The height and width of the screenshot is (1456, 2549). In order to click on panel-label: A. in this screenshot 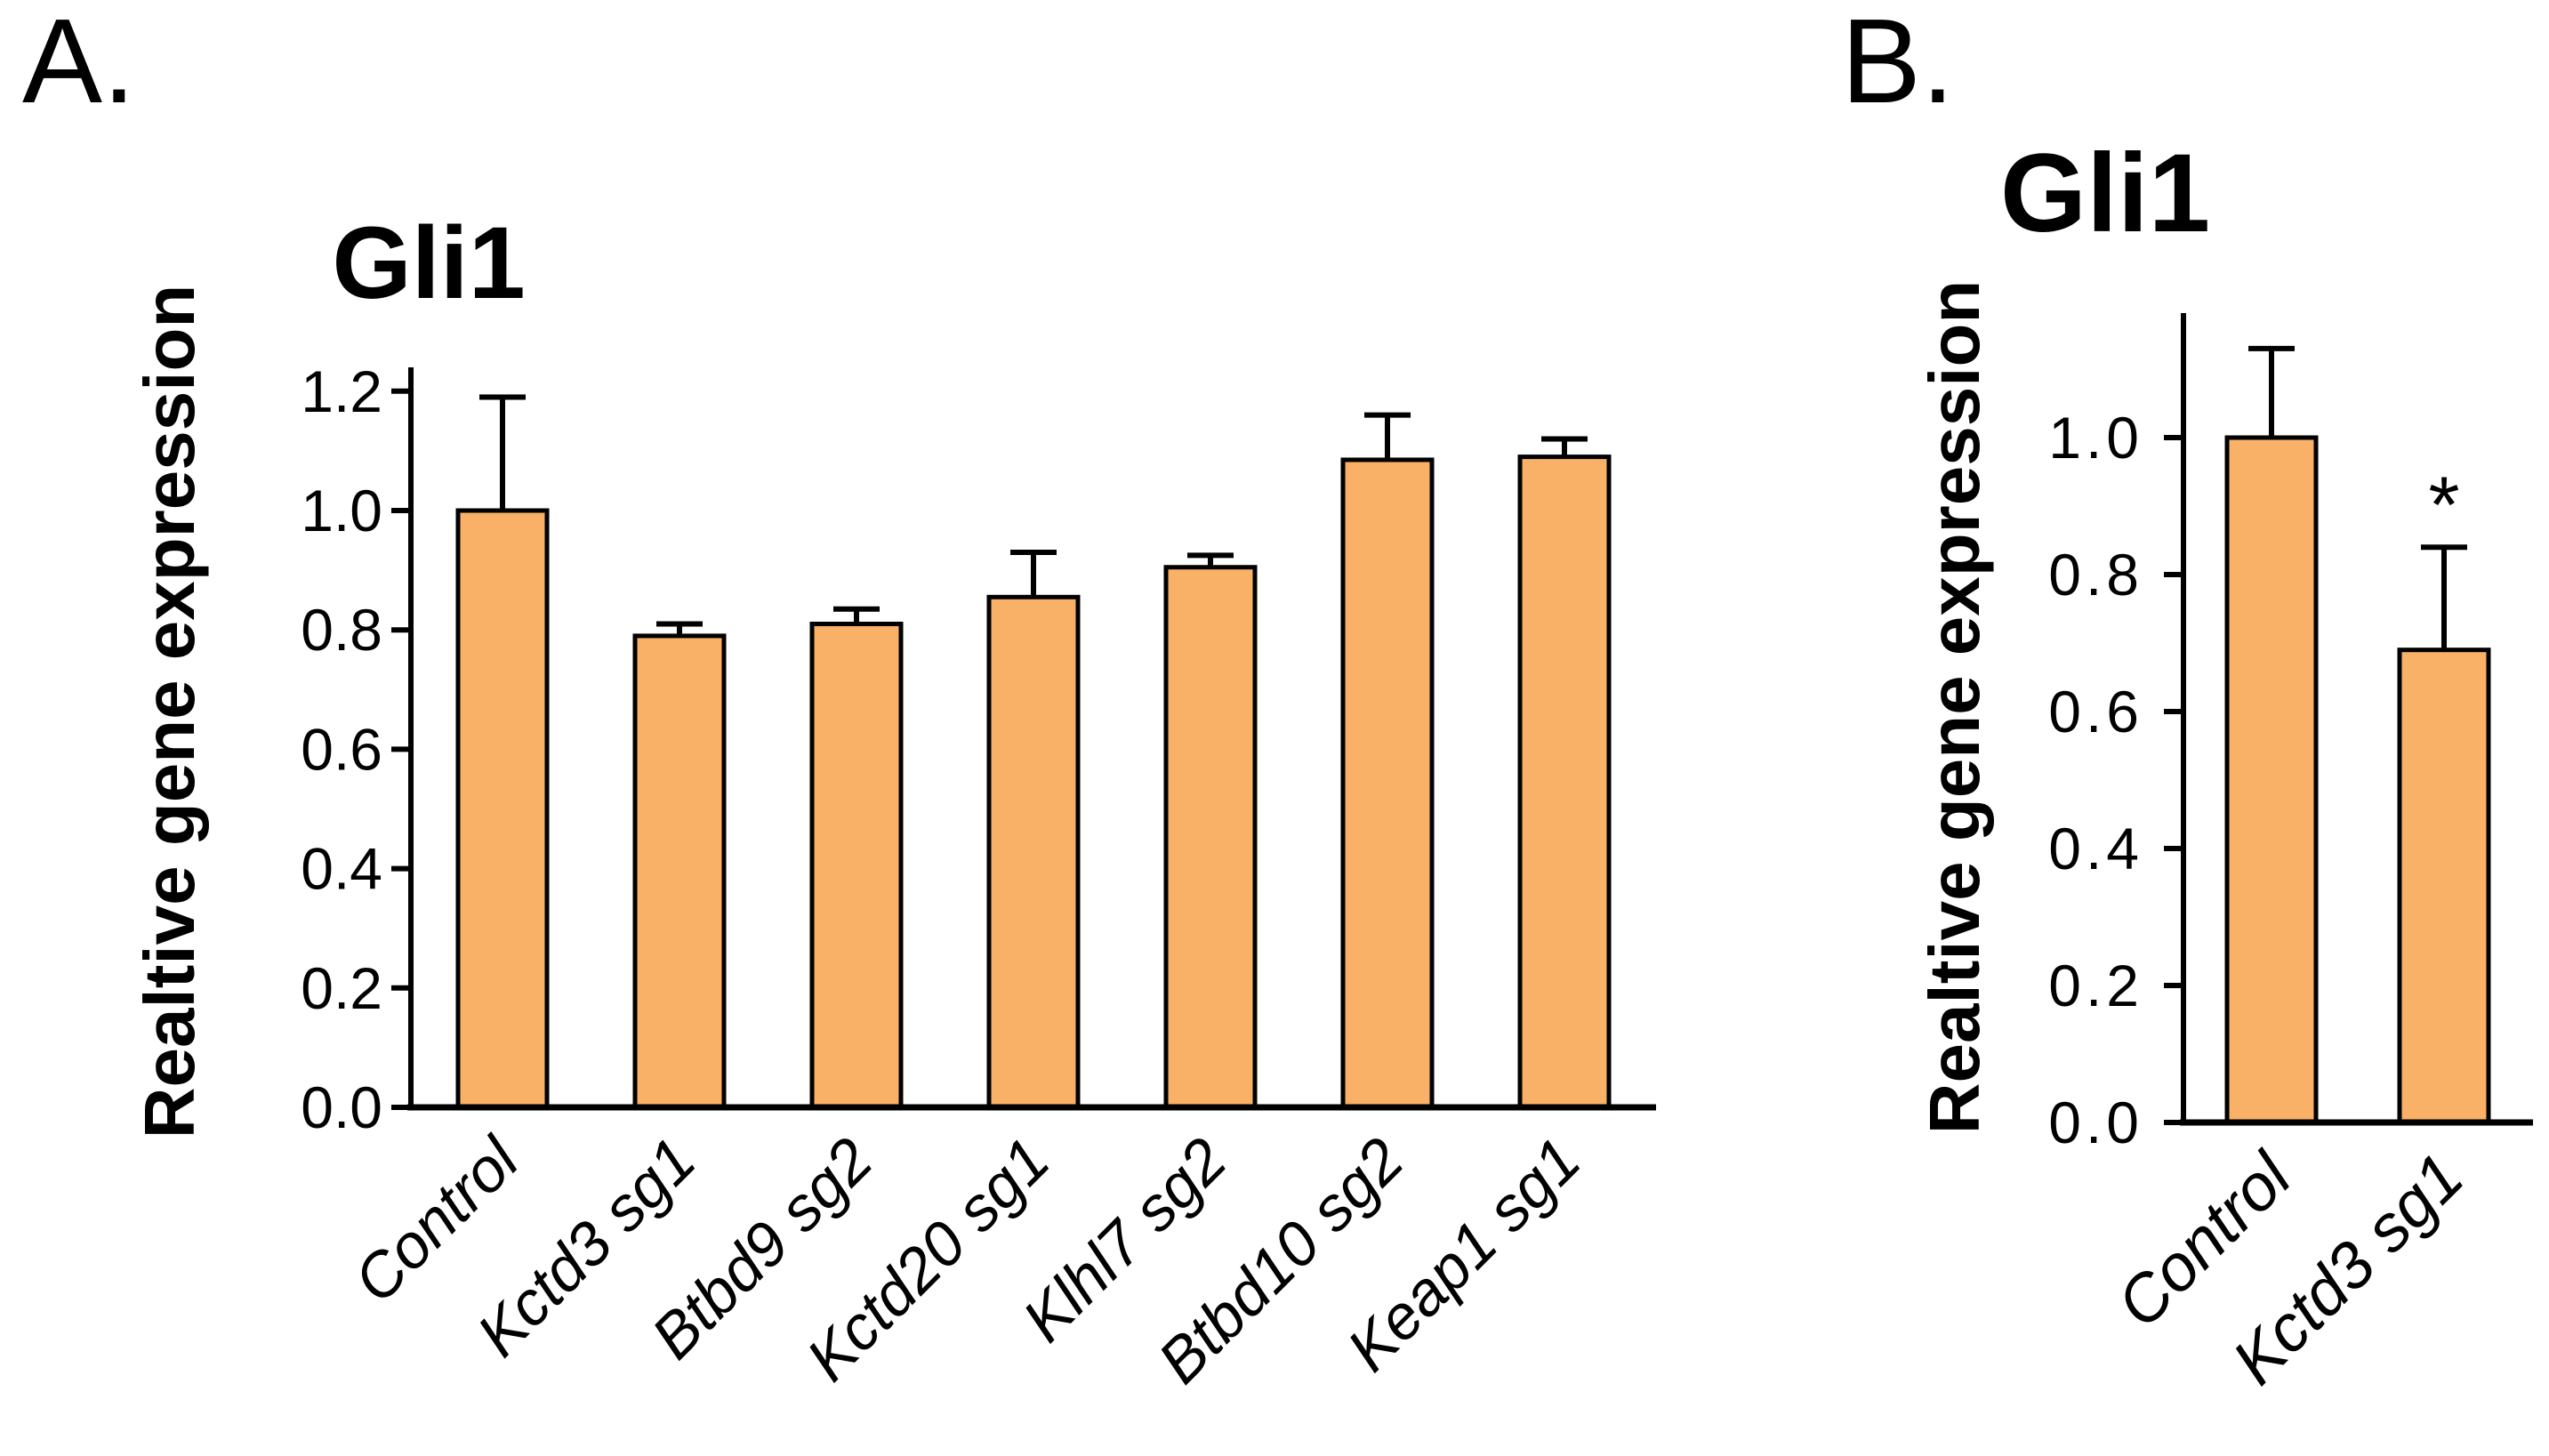, I will do `click(79, 64)`.